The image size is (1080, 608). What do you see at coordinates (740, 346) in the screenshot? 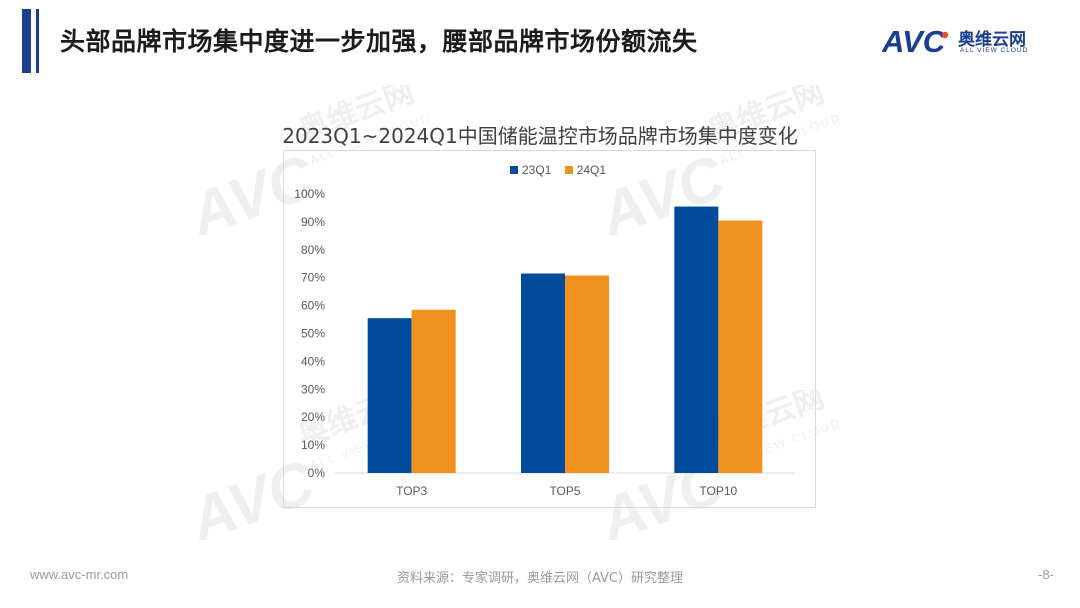
I see `bar-24q1-top10` at bounding box center [740, 346].